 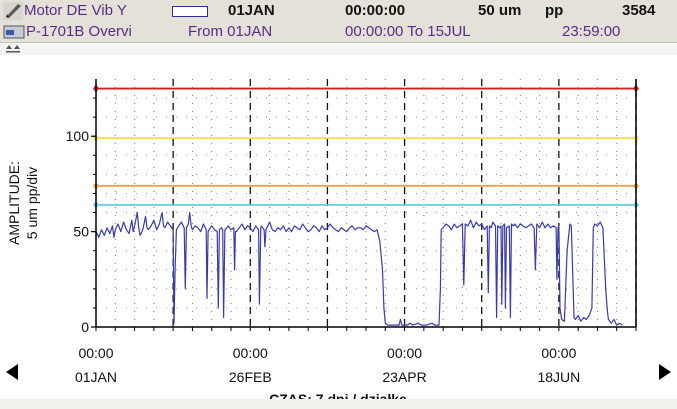 What do you see at coordinates (32, 203) in the screenshot?
I see `y-axis-sublabel: 5 um pp/div` at bounding box center [32, 203].